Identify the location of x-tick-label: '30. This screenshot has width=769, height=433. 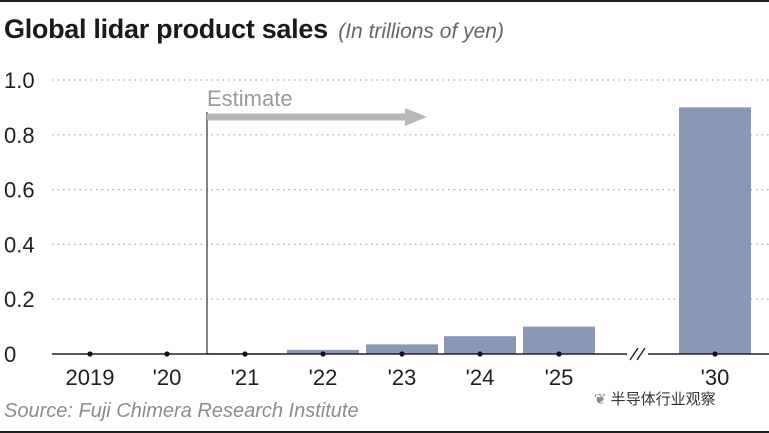
(715, 377).